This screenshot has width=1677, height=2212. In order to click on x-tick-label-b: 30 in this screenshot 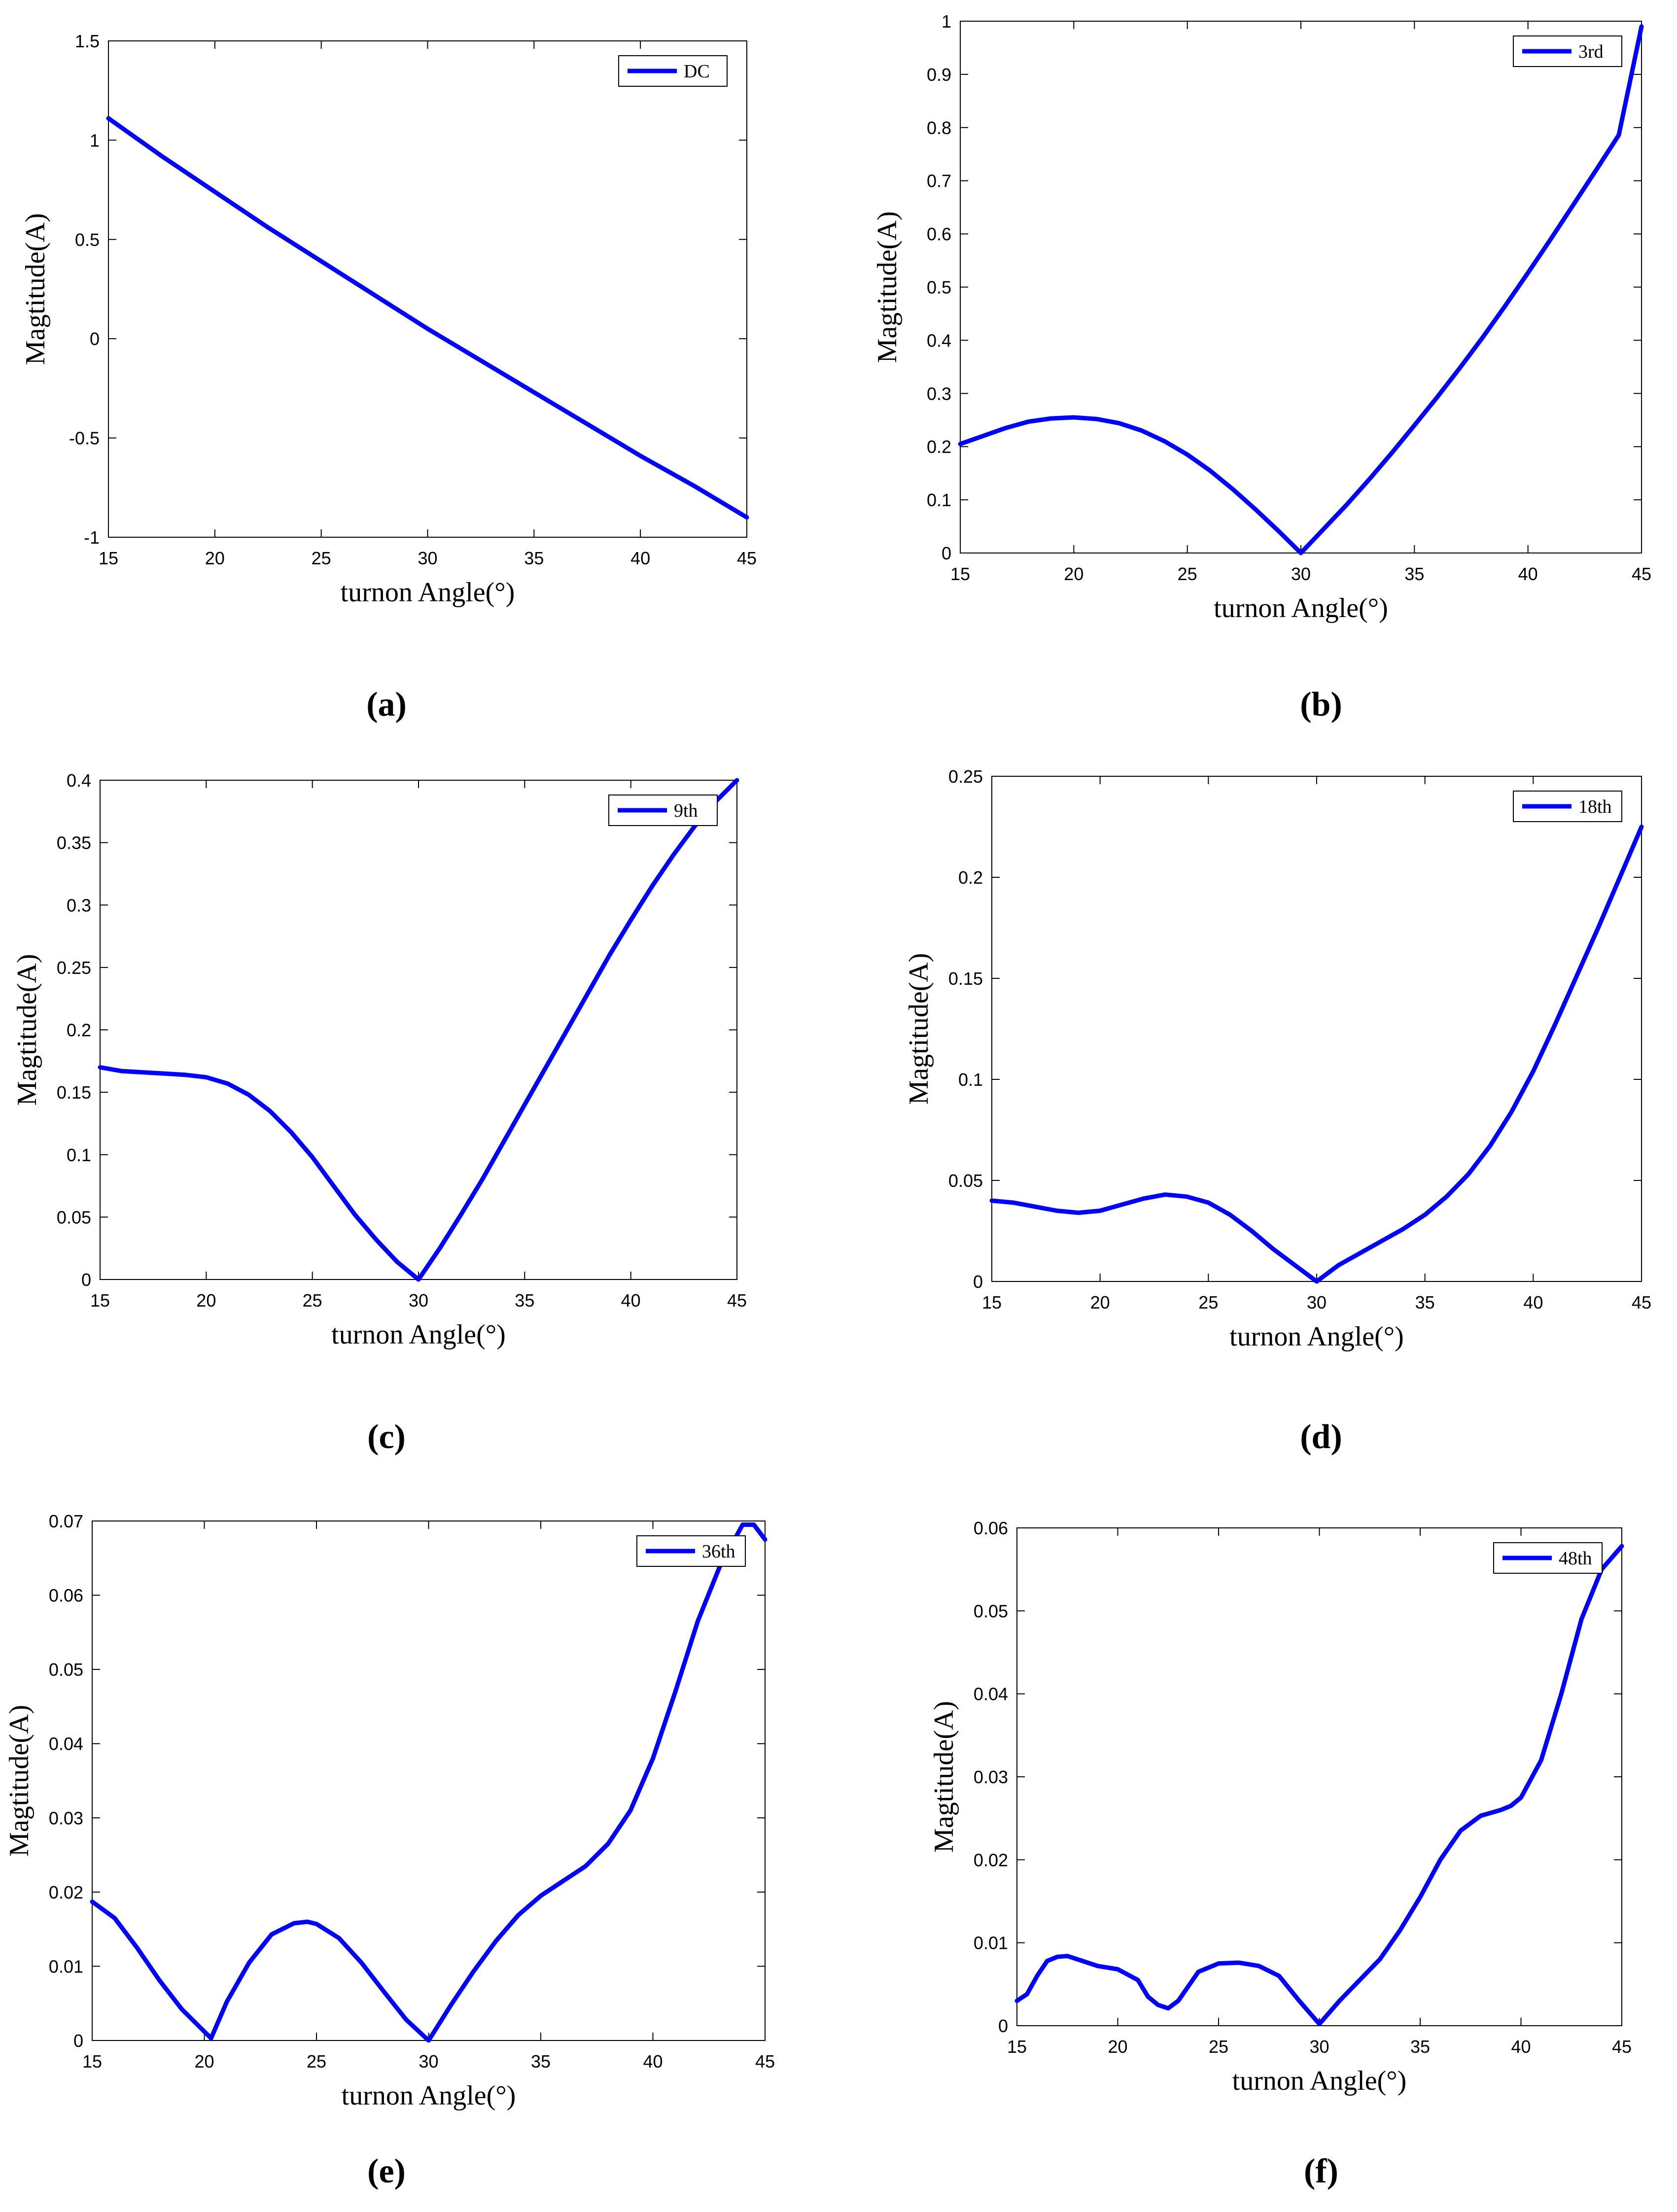, I will do `click(1301, 574)`.